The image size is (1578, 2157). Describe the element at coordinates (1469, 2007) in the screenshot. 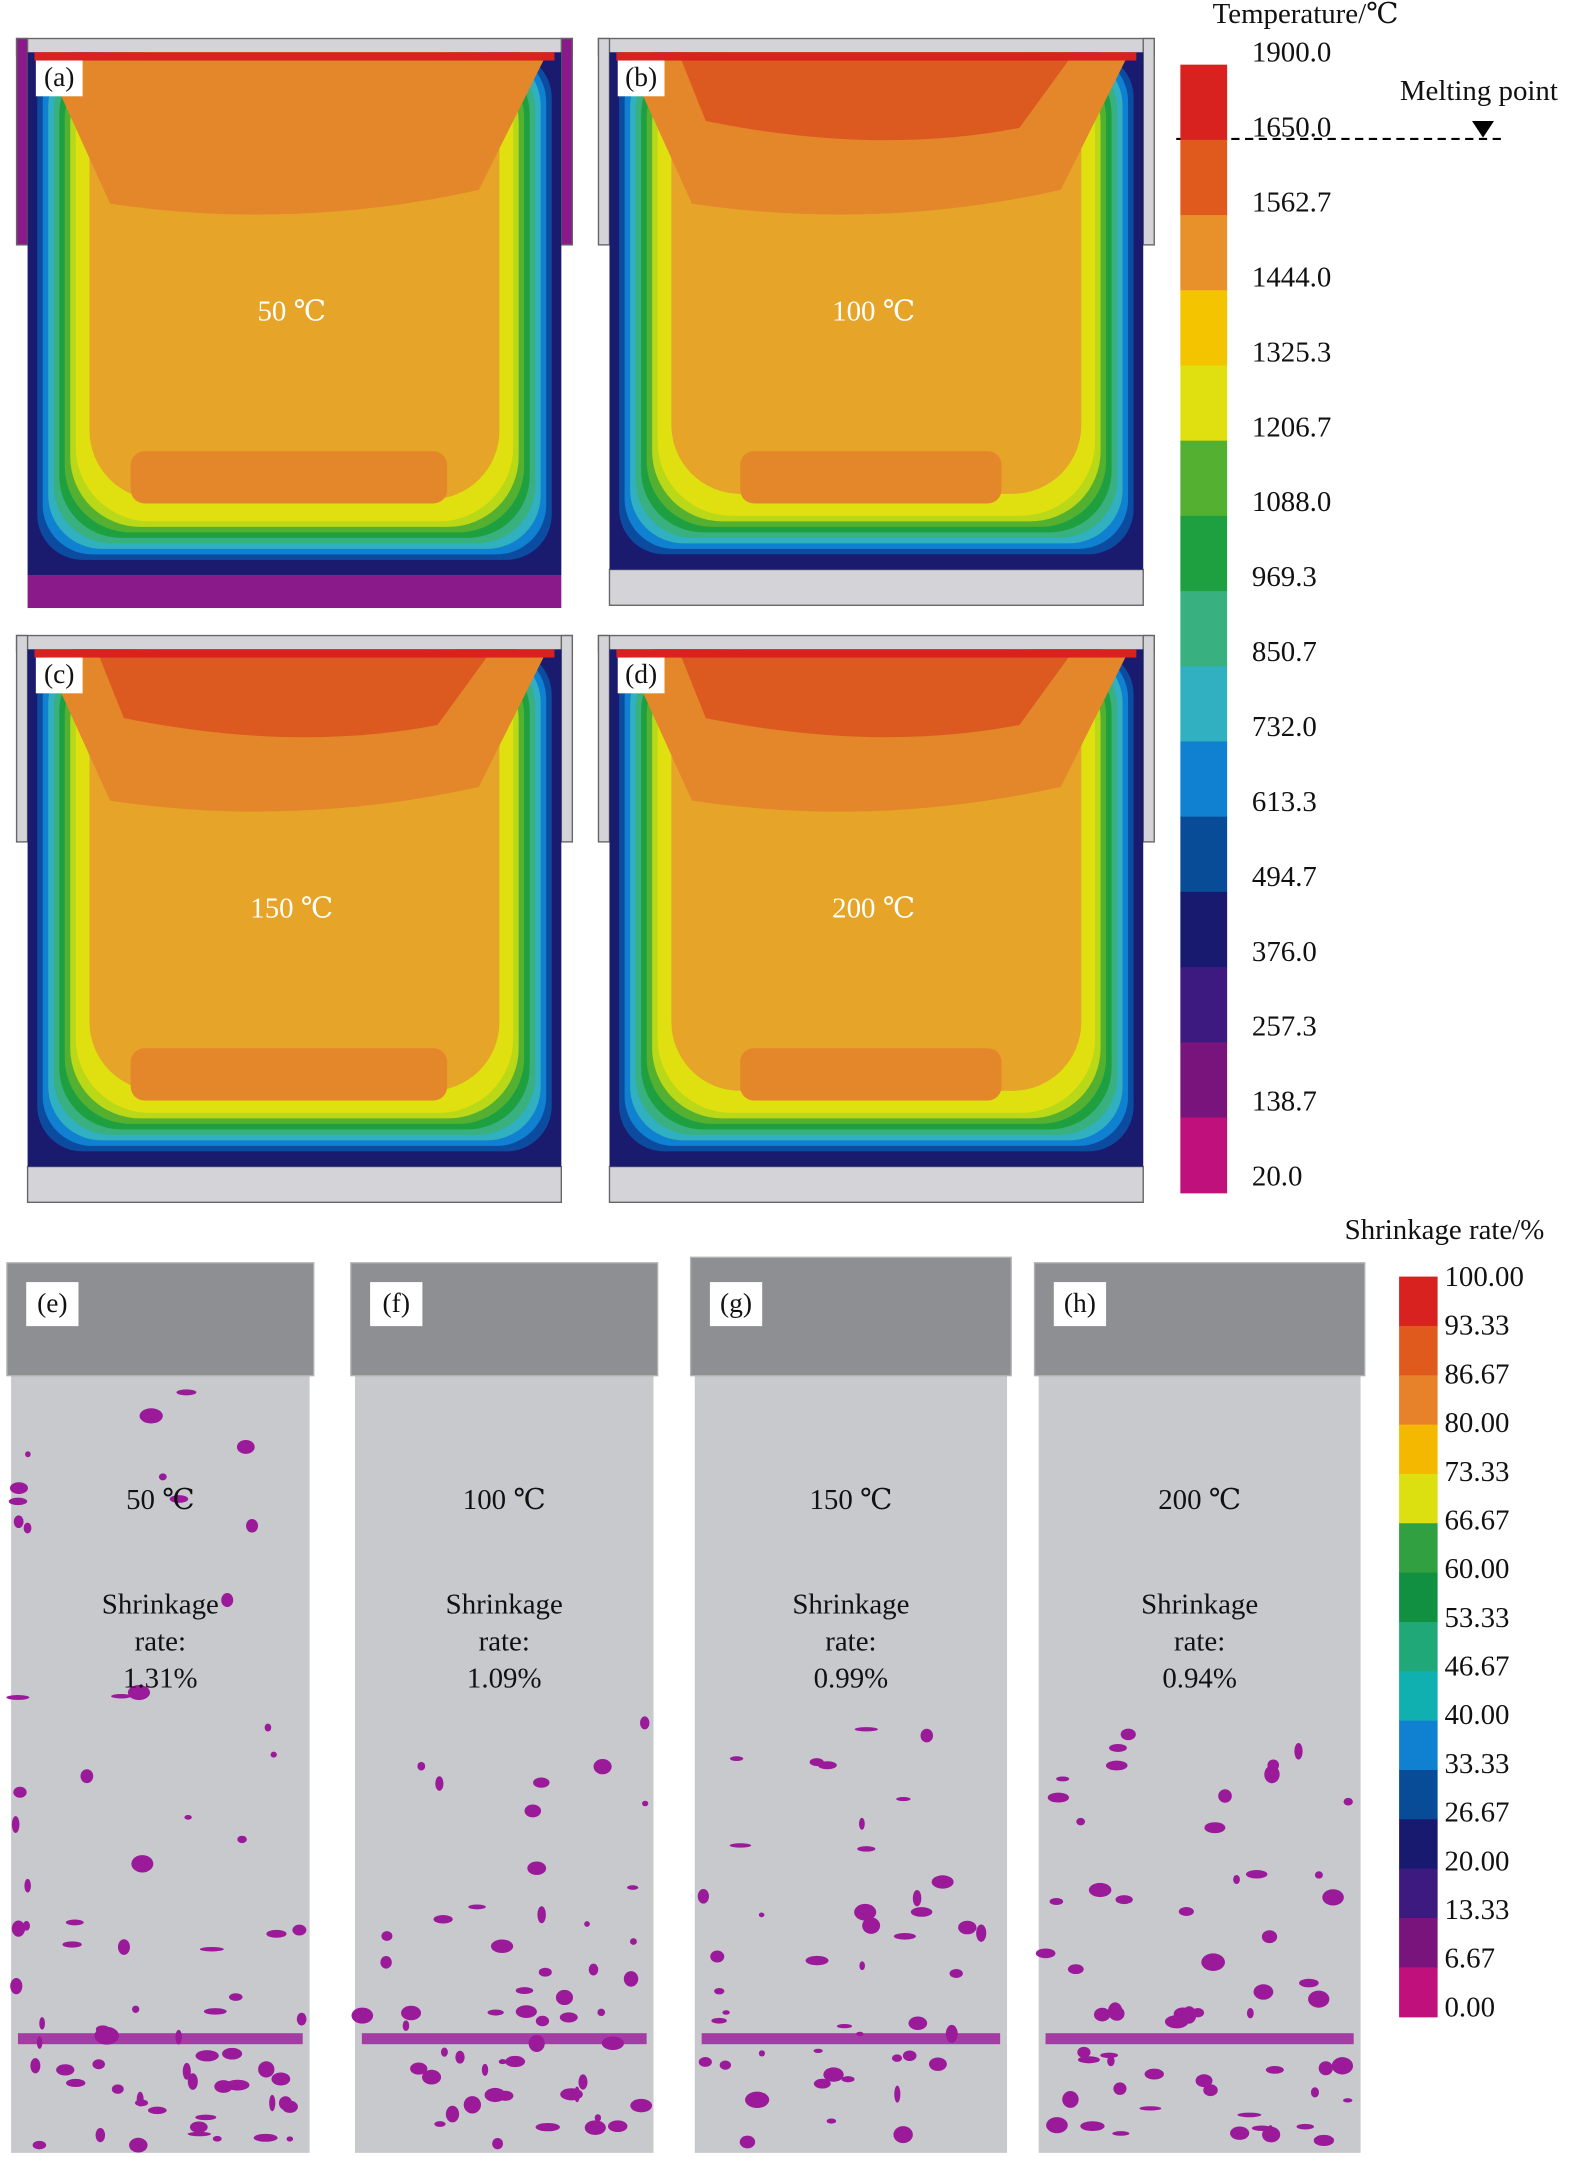

I see `colorbar-label: 0.00` at that location.